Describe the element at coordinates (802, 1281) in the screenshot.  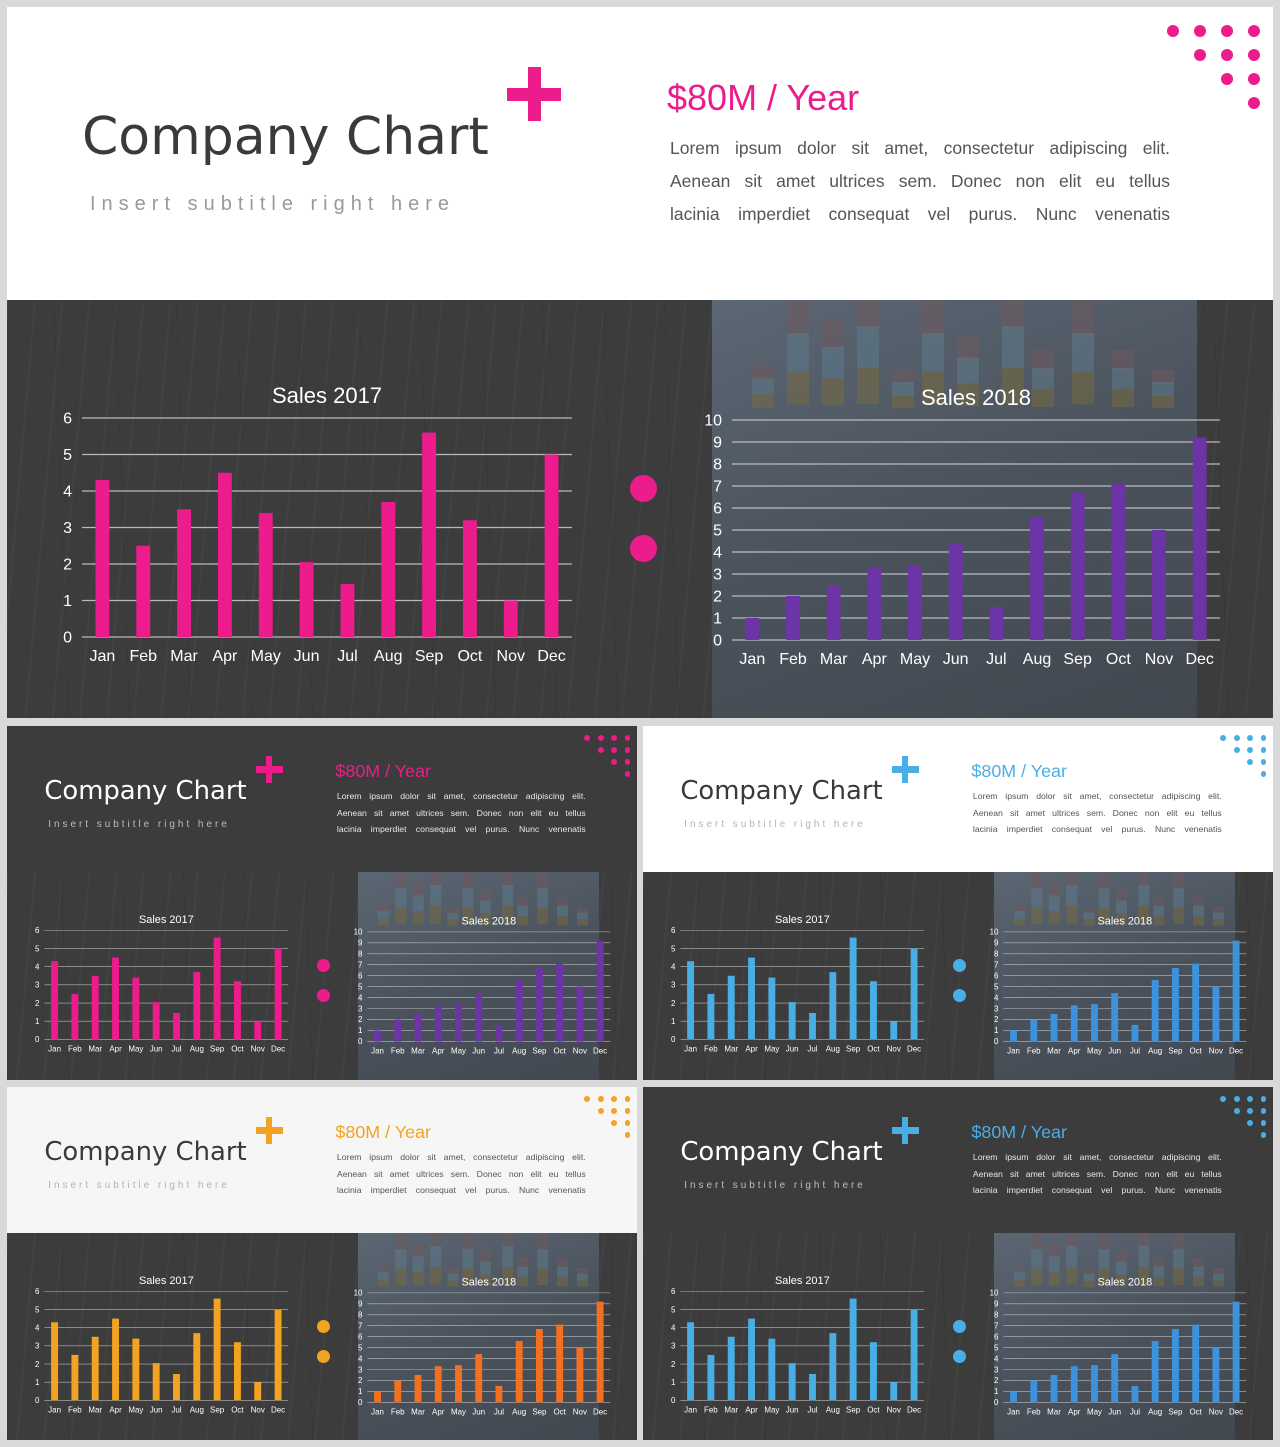
I see `chart-title: Sales 2017` at that location.